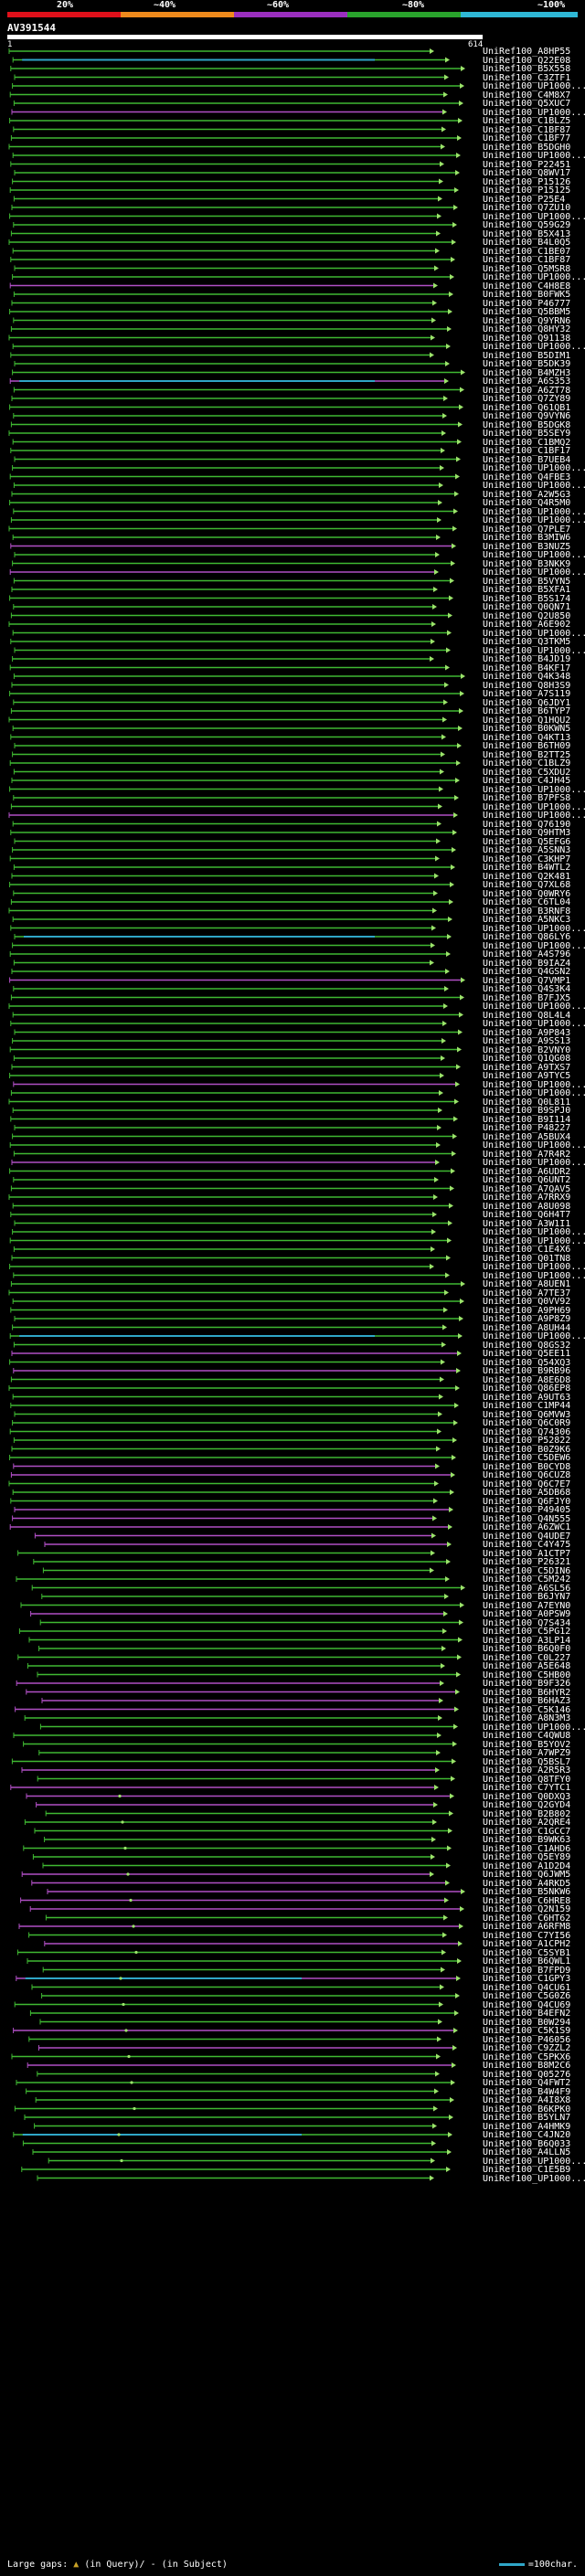 The width and height of the screenshot is (585, 2576). I want to click on hit-label: UniRef100_C7YTC1, so click(527, 1788).